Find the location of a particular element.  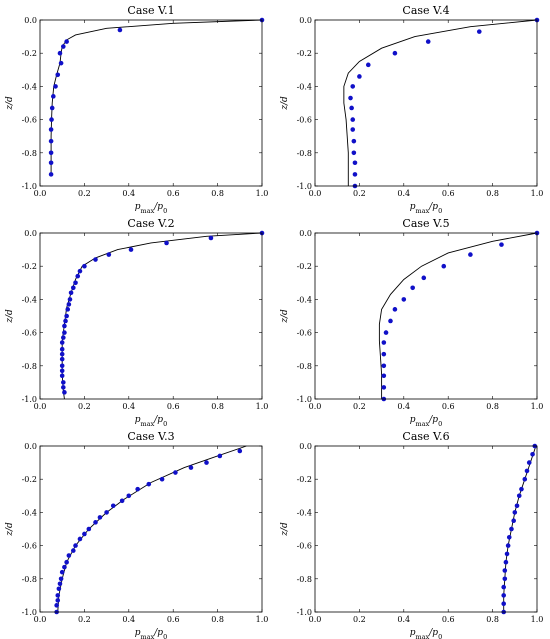

chart-title: Case V.2 is located at coordinates (150, 223).